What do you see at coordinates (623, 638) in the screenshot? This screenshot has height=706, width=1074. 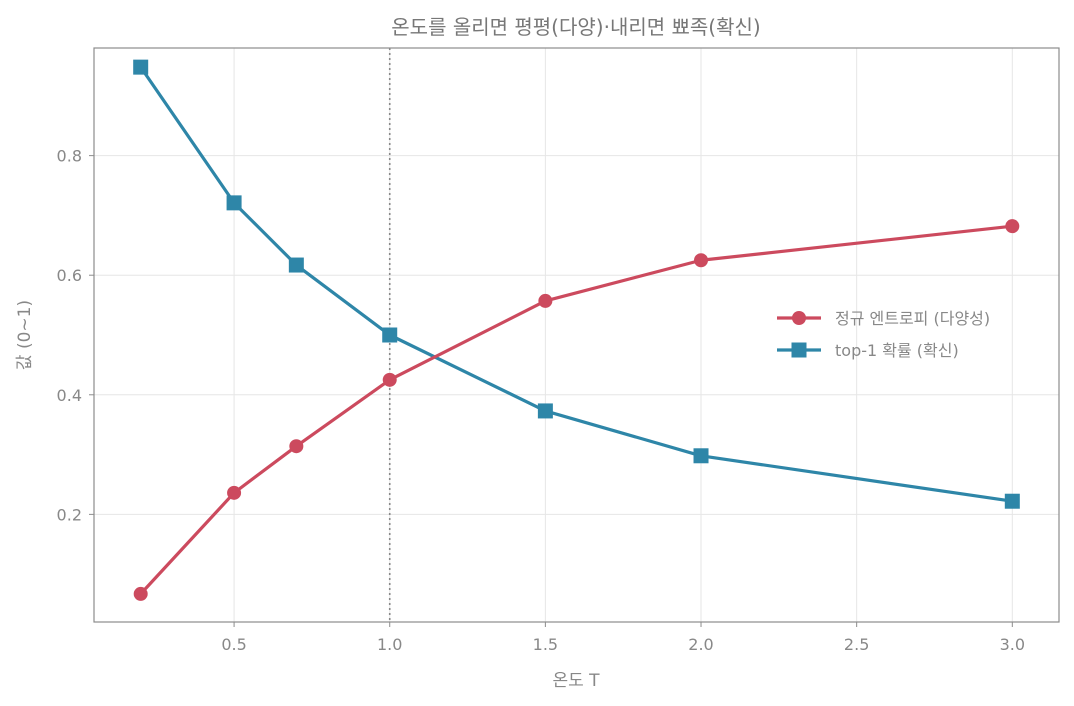 I see `x-axis-ticks: 0.5 1.0 1.5 2.0 2.5 3.0` at bounding box center [623, 638].